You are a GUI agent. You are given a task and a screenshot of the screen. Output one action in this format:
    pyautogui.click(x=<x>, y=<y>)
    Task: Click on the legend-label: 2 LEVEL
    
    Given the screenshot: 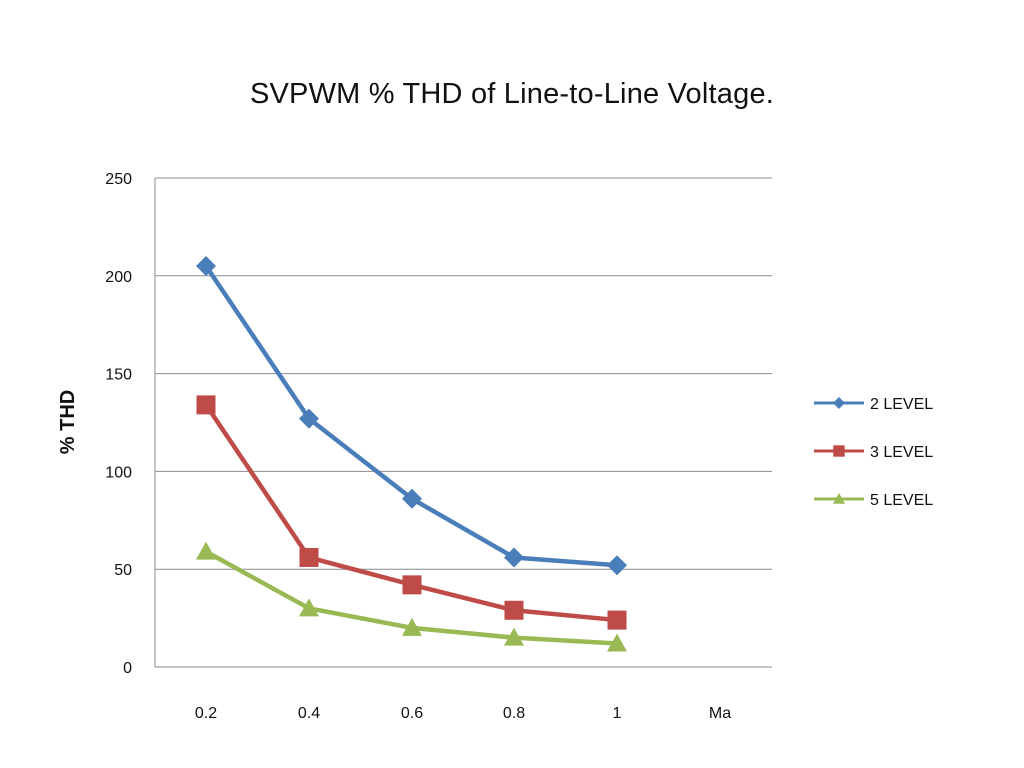 What is the action you would take?
    pyautogui.click(x=901, y=404)
    